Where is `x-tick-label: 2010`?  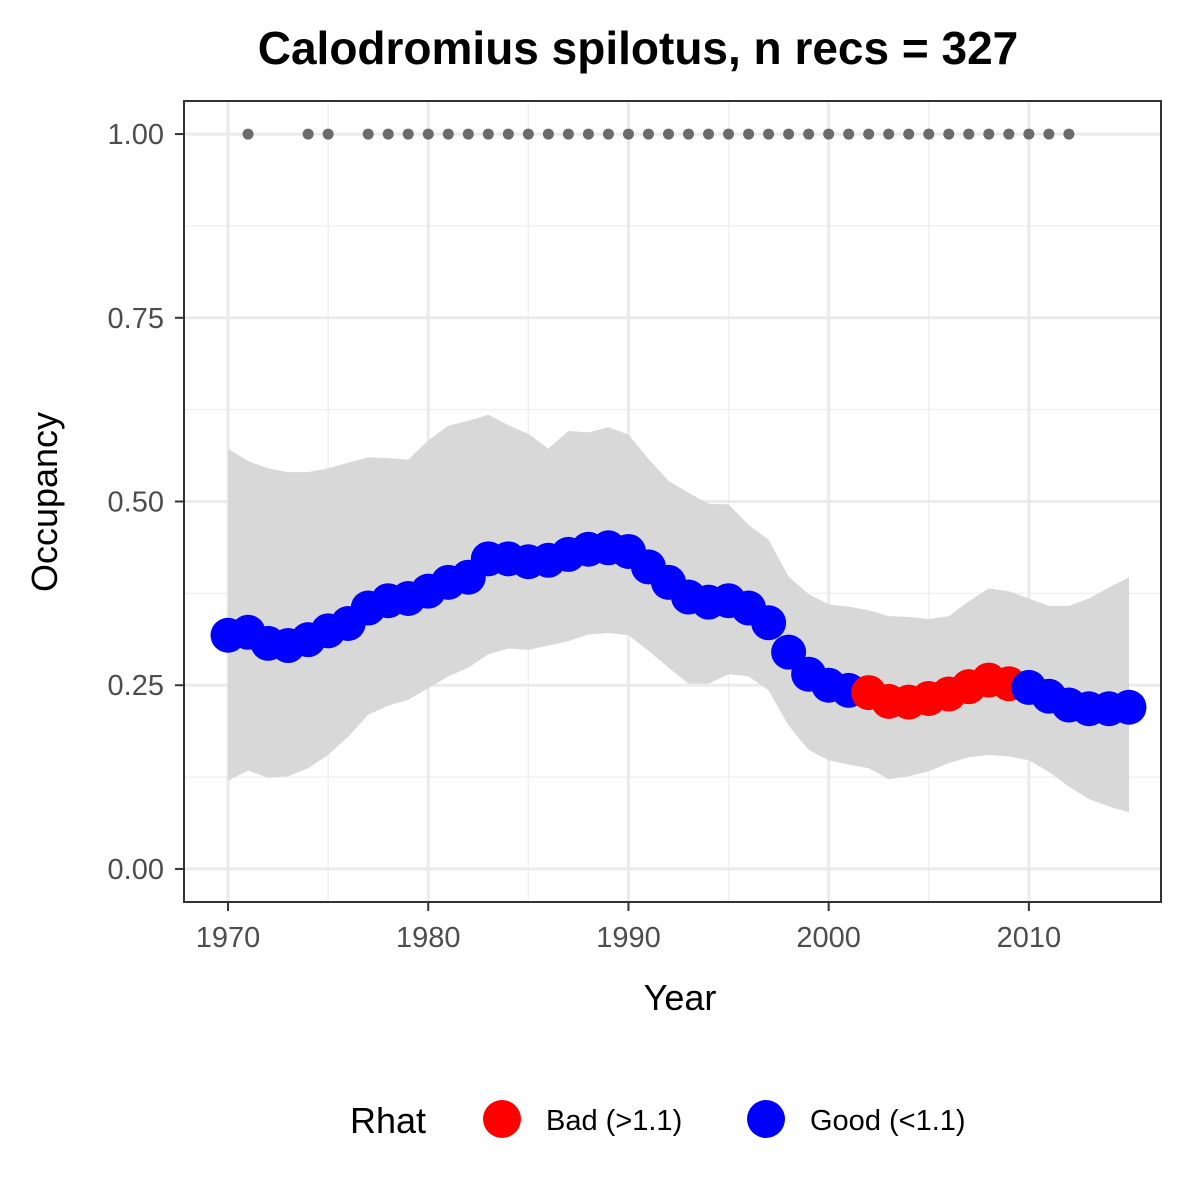
x-tick-label: 2010 is located at coordinates (1029, 938).